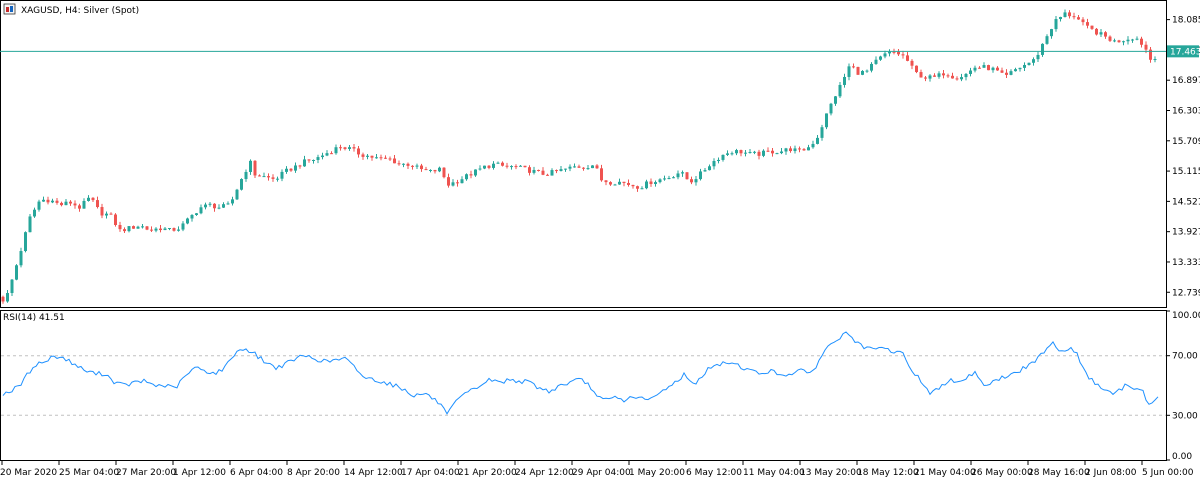 Image resolution: width=1200 pixels, height=481 pixels. I want to click on rsi-tick-label: 30.00, so click(1185, 416).